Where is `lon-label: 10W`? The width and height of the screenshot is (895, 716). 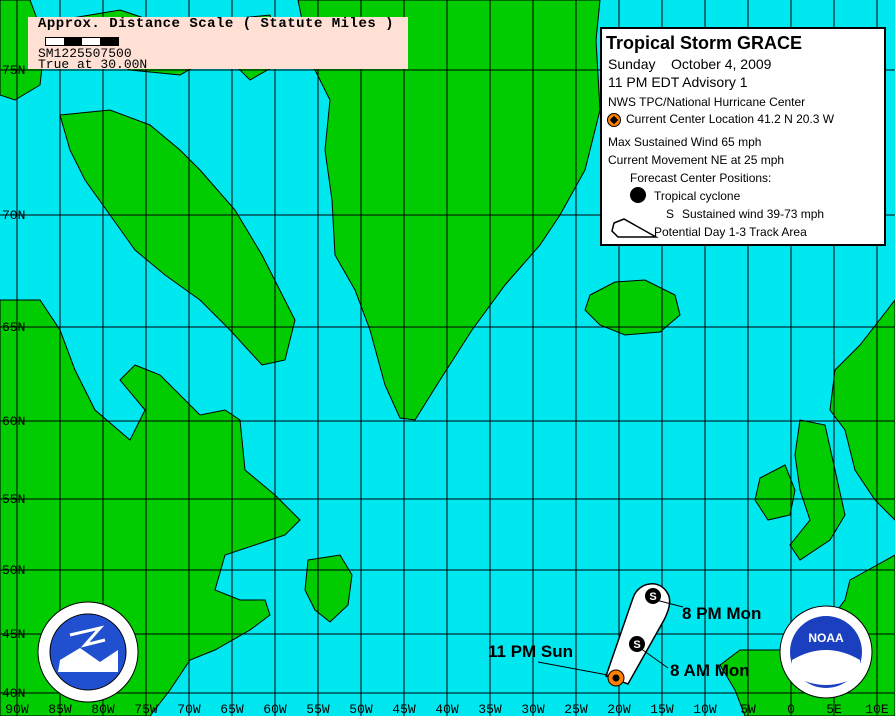
lon-label: 10W is located at coordinates (705, 709).